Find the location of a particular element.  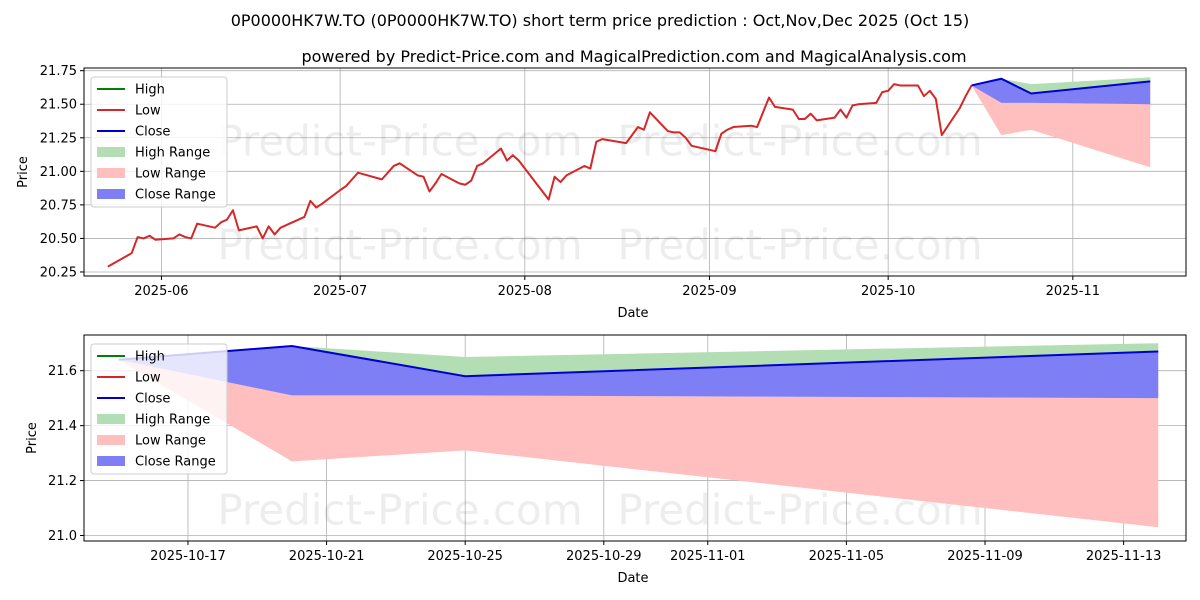

x-tick-label: 2025-06 is located at coordinates (161, 291).